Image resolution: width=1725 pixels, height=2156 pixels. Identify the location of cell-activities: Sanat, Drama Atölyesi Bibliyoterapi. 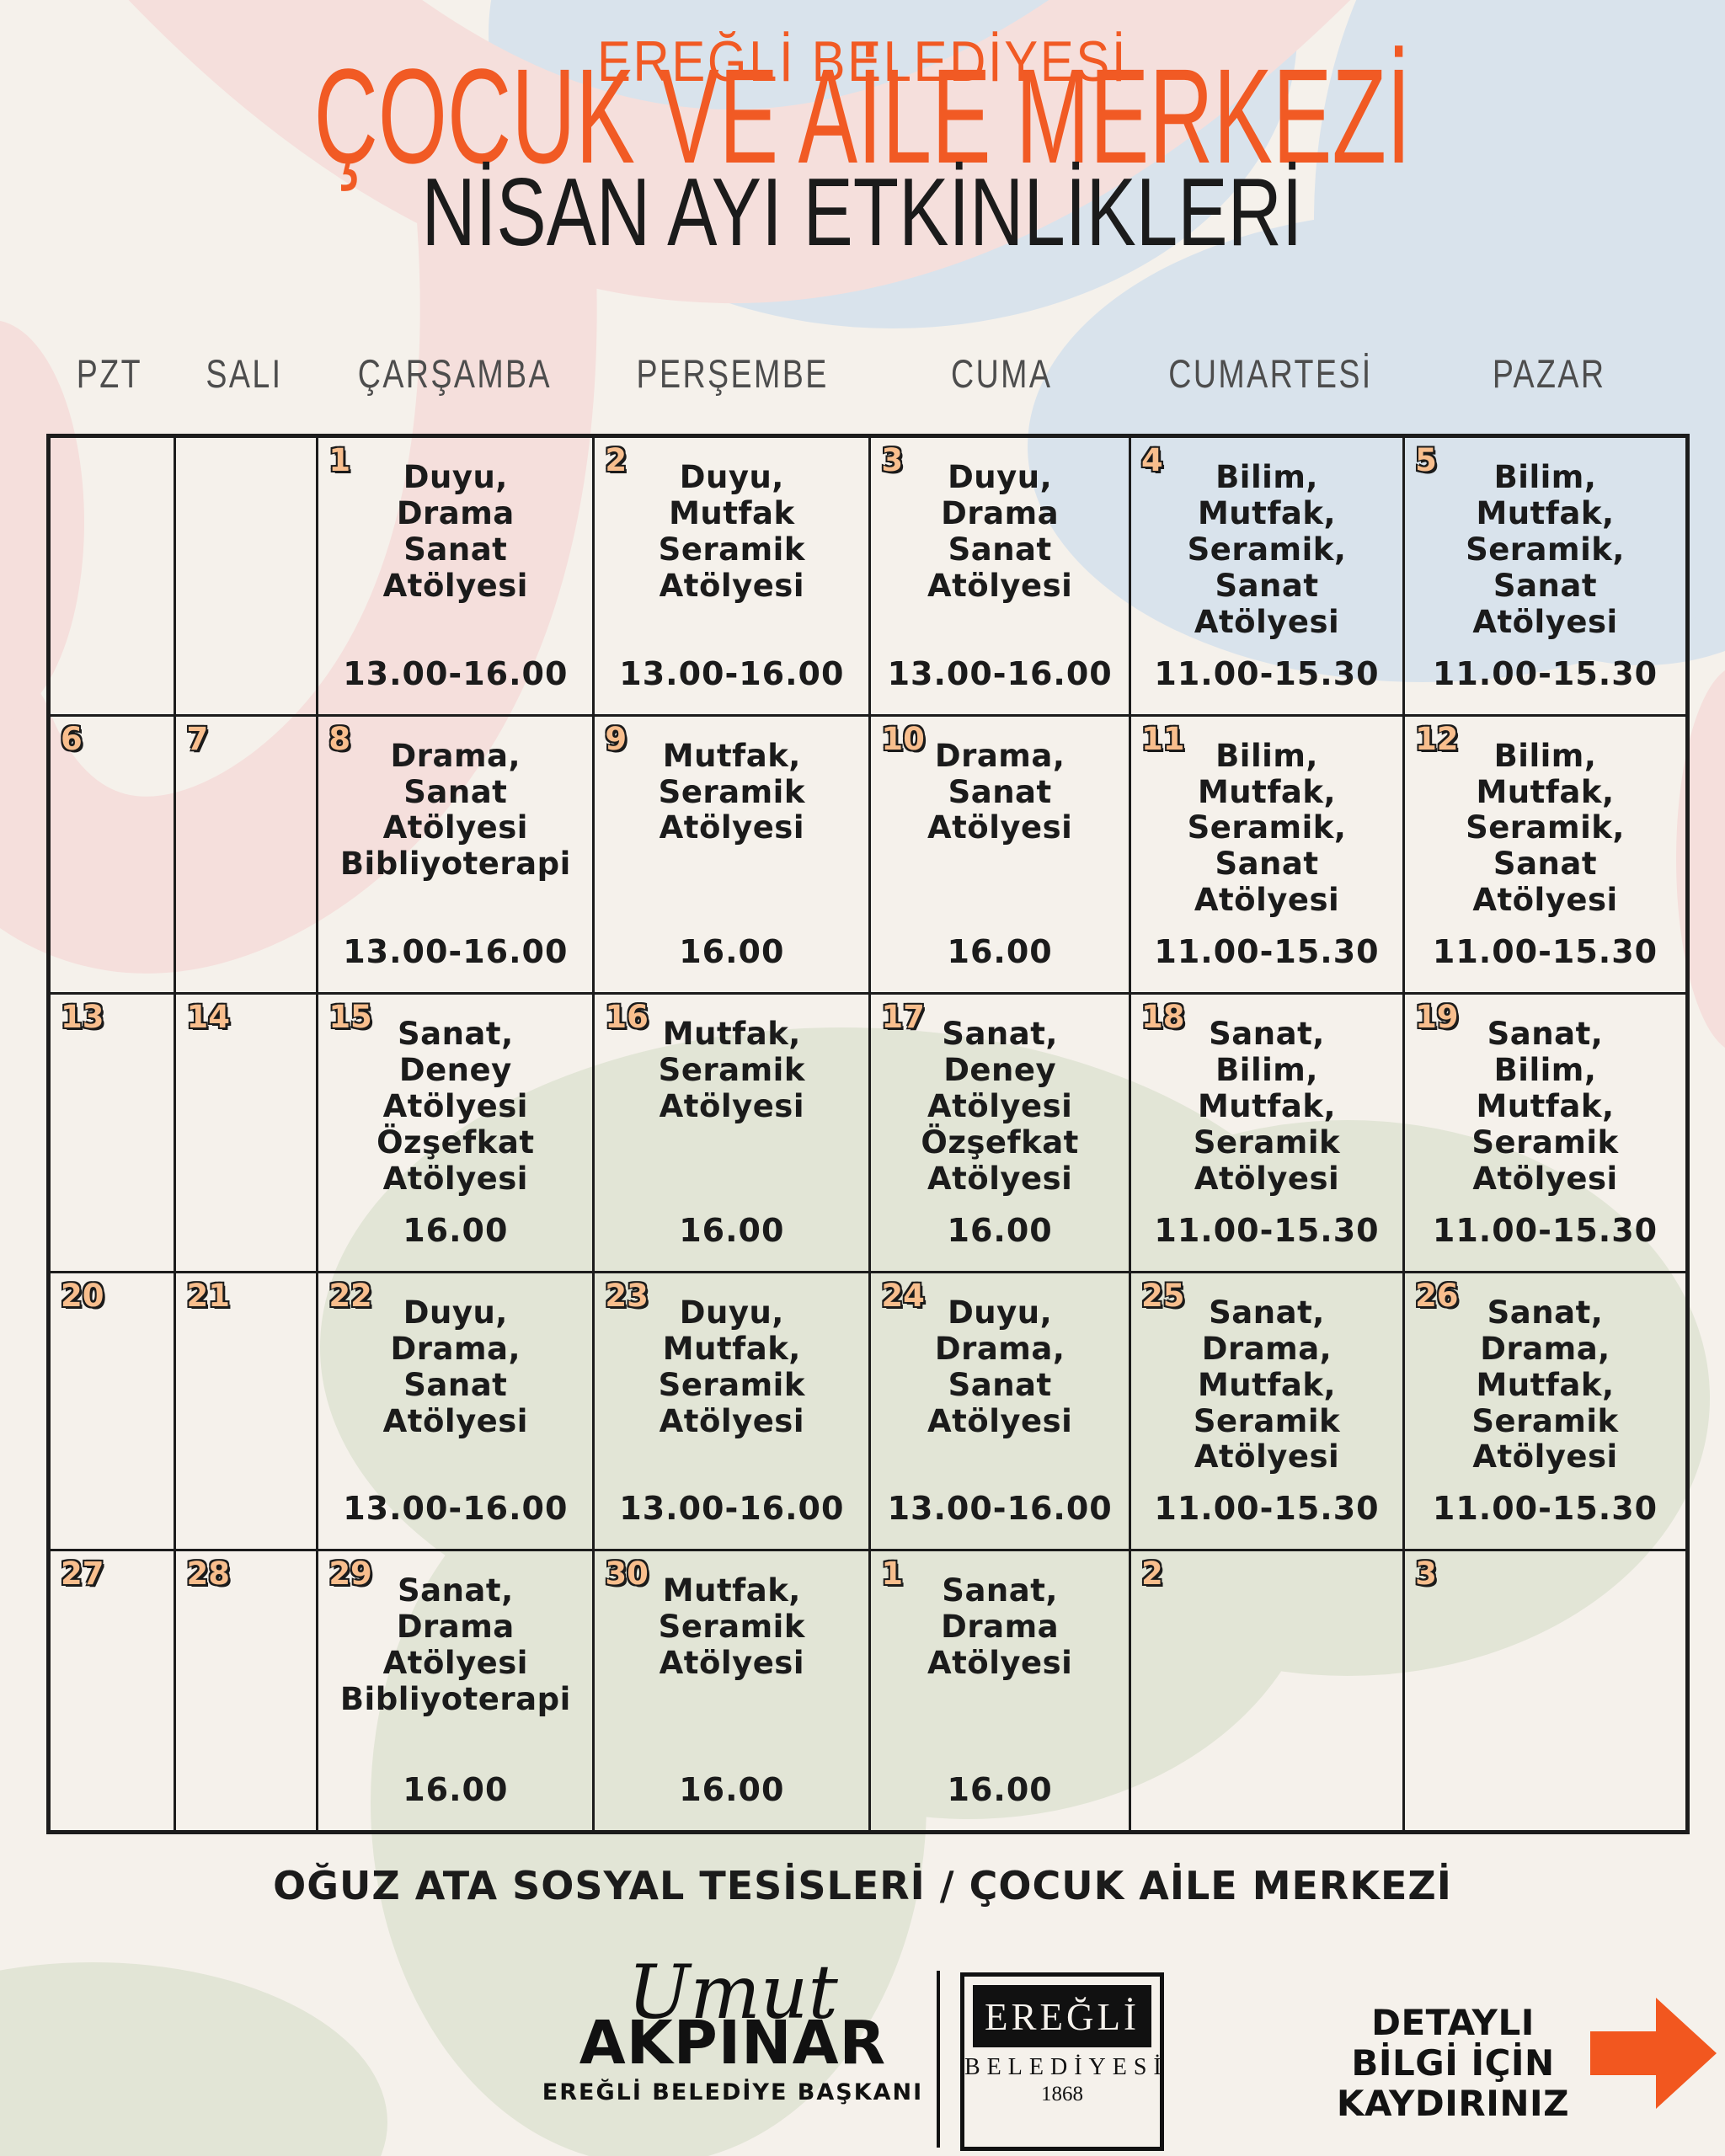
(455, 1645).